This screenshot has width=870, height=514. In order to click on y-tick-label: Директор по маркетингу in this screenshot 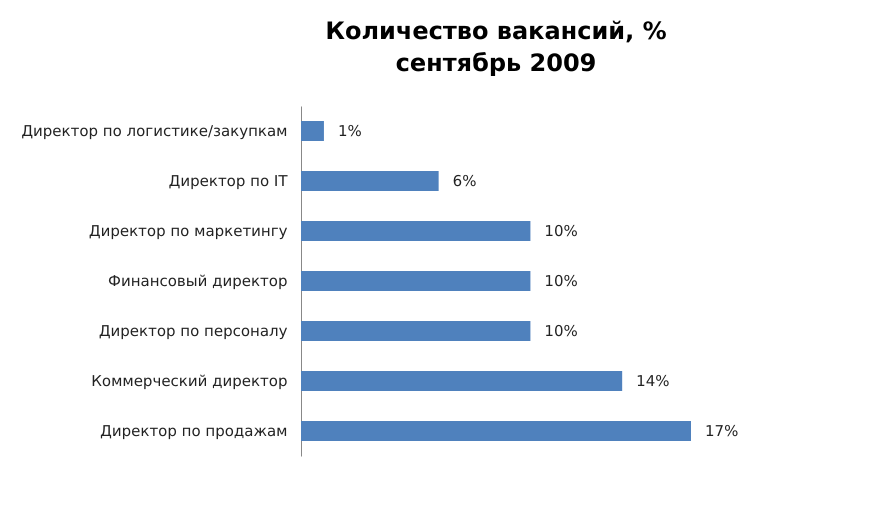, I will do `click(188, 231)`.